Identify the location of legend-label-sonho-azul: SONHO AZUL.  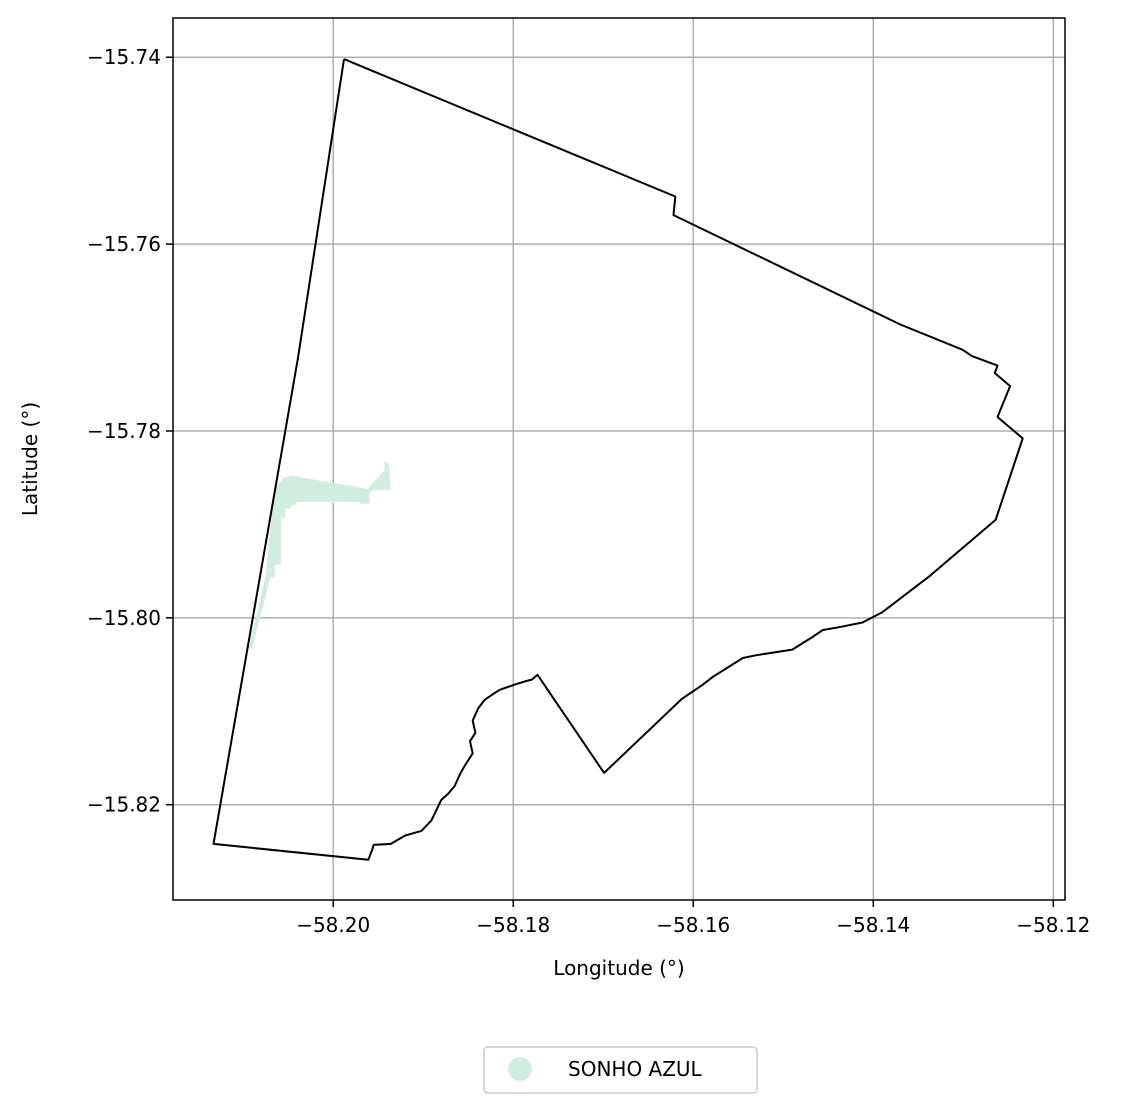
(635, 1069).